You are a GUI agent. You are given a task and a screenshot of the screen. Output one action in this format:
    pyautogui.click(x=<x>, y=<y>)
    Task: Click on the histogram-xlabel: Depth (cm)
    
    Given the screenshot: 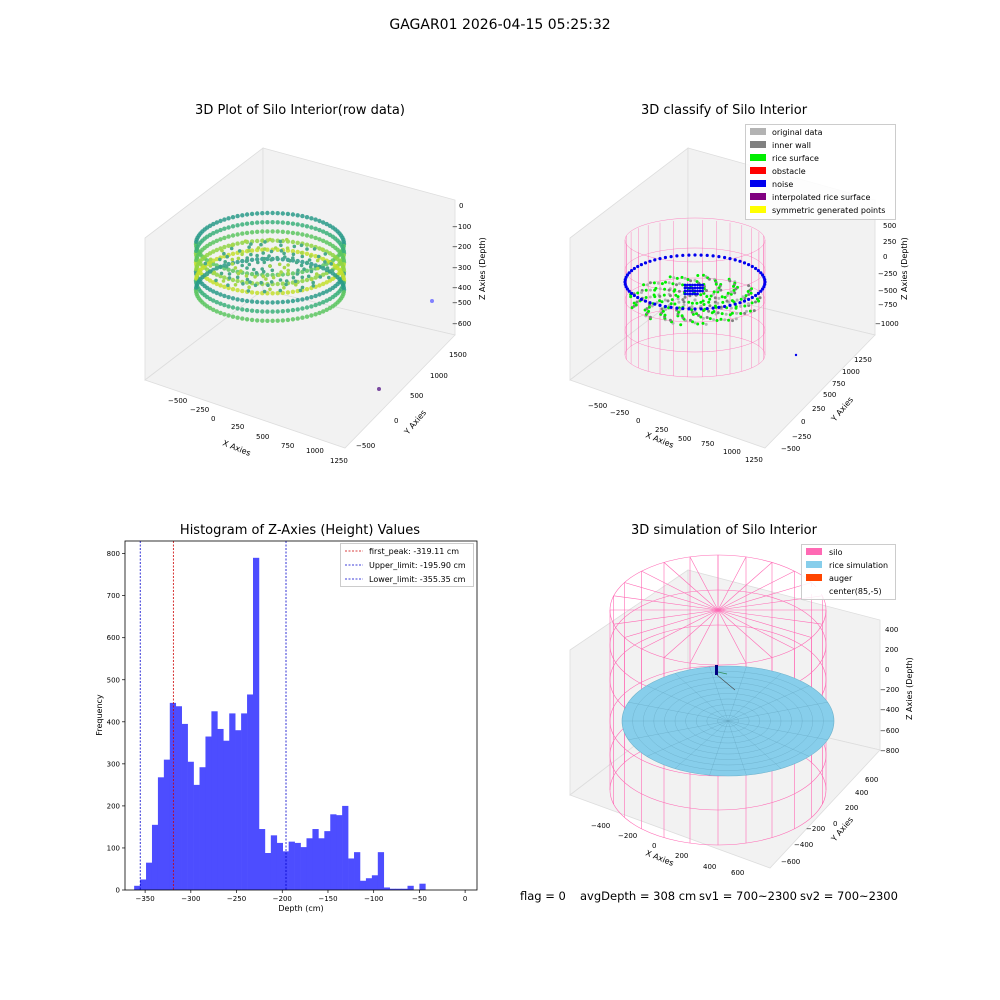 What is the action you would take?
    pyautogui.click(x=300, y=908)
    